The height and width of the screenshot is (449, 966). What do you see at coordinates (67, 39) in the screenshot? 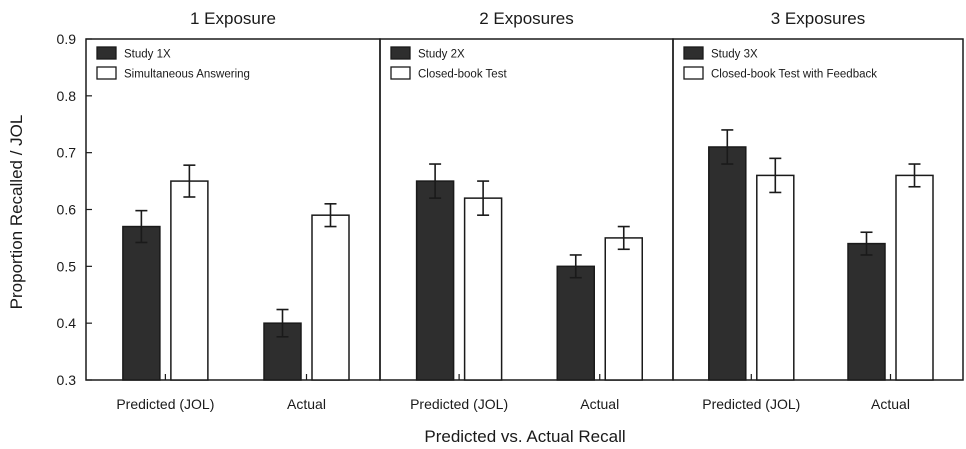
I see `y-tick-label: 0.9` at bounding box center [67, 39].